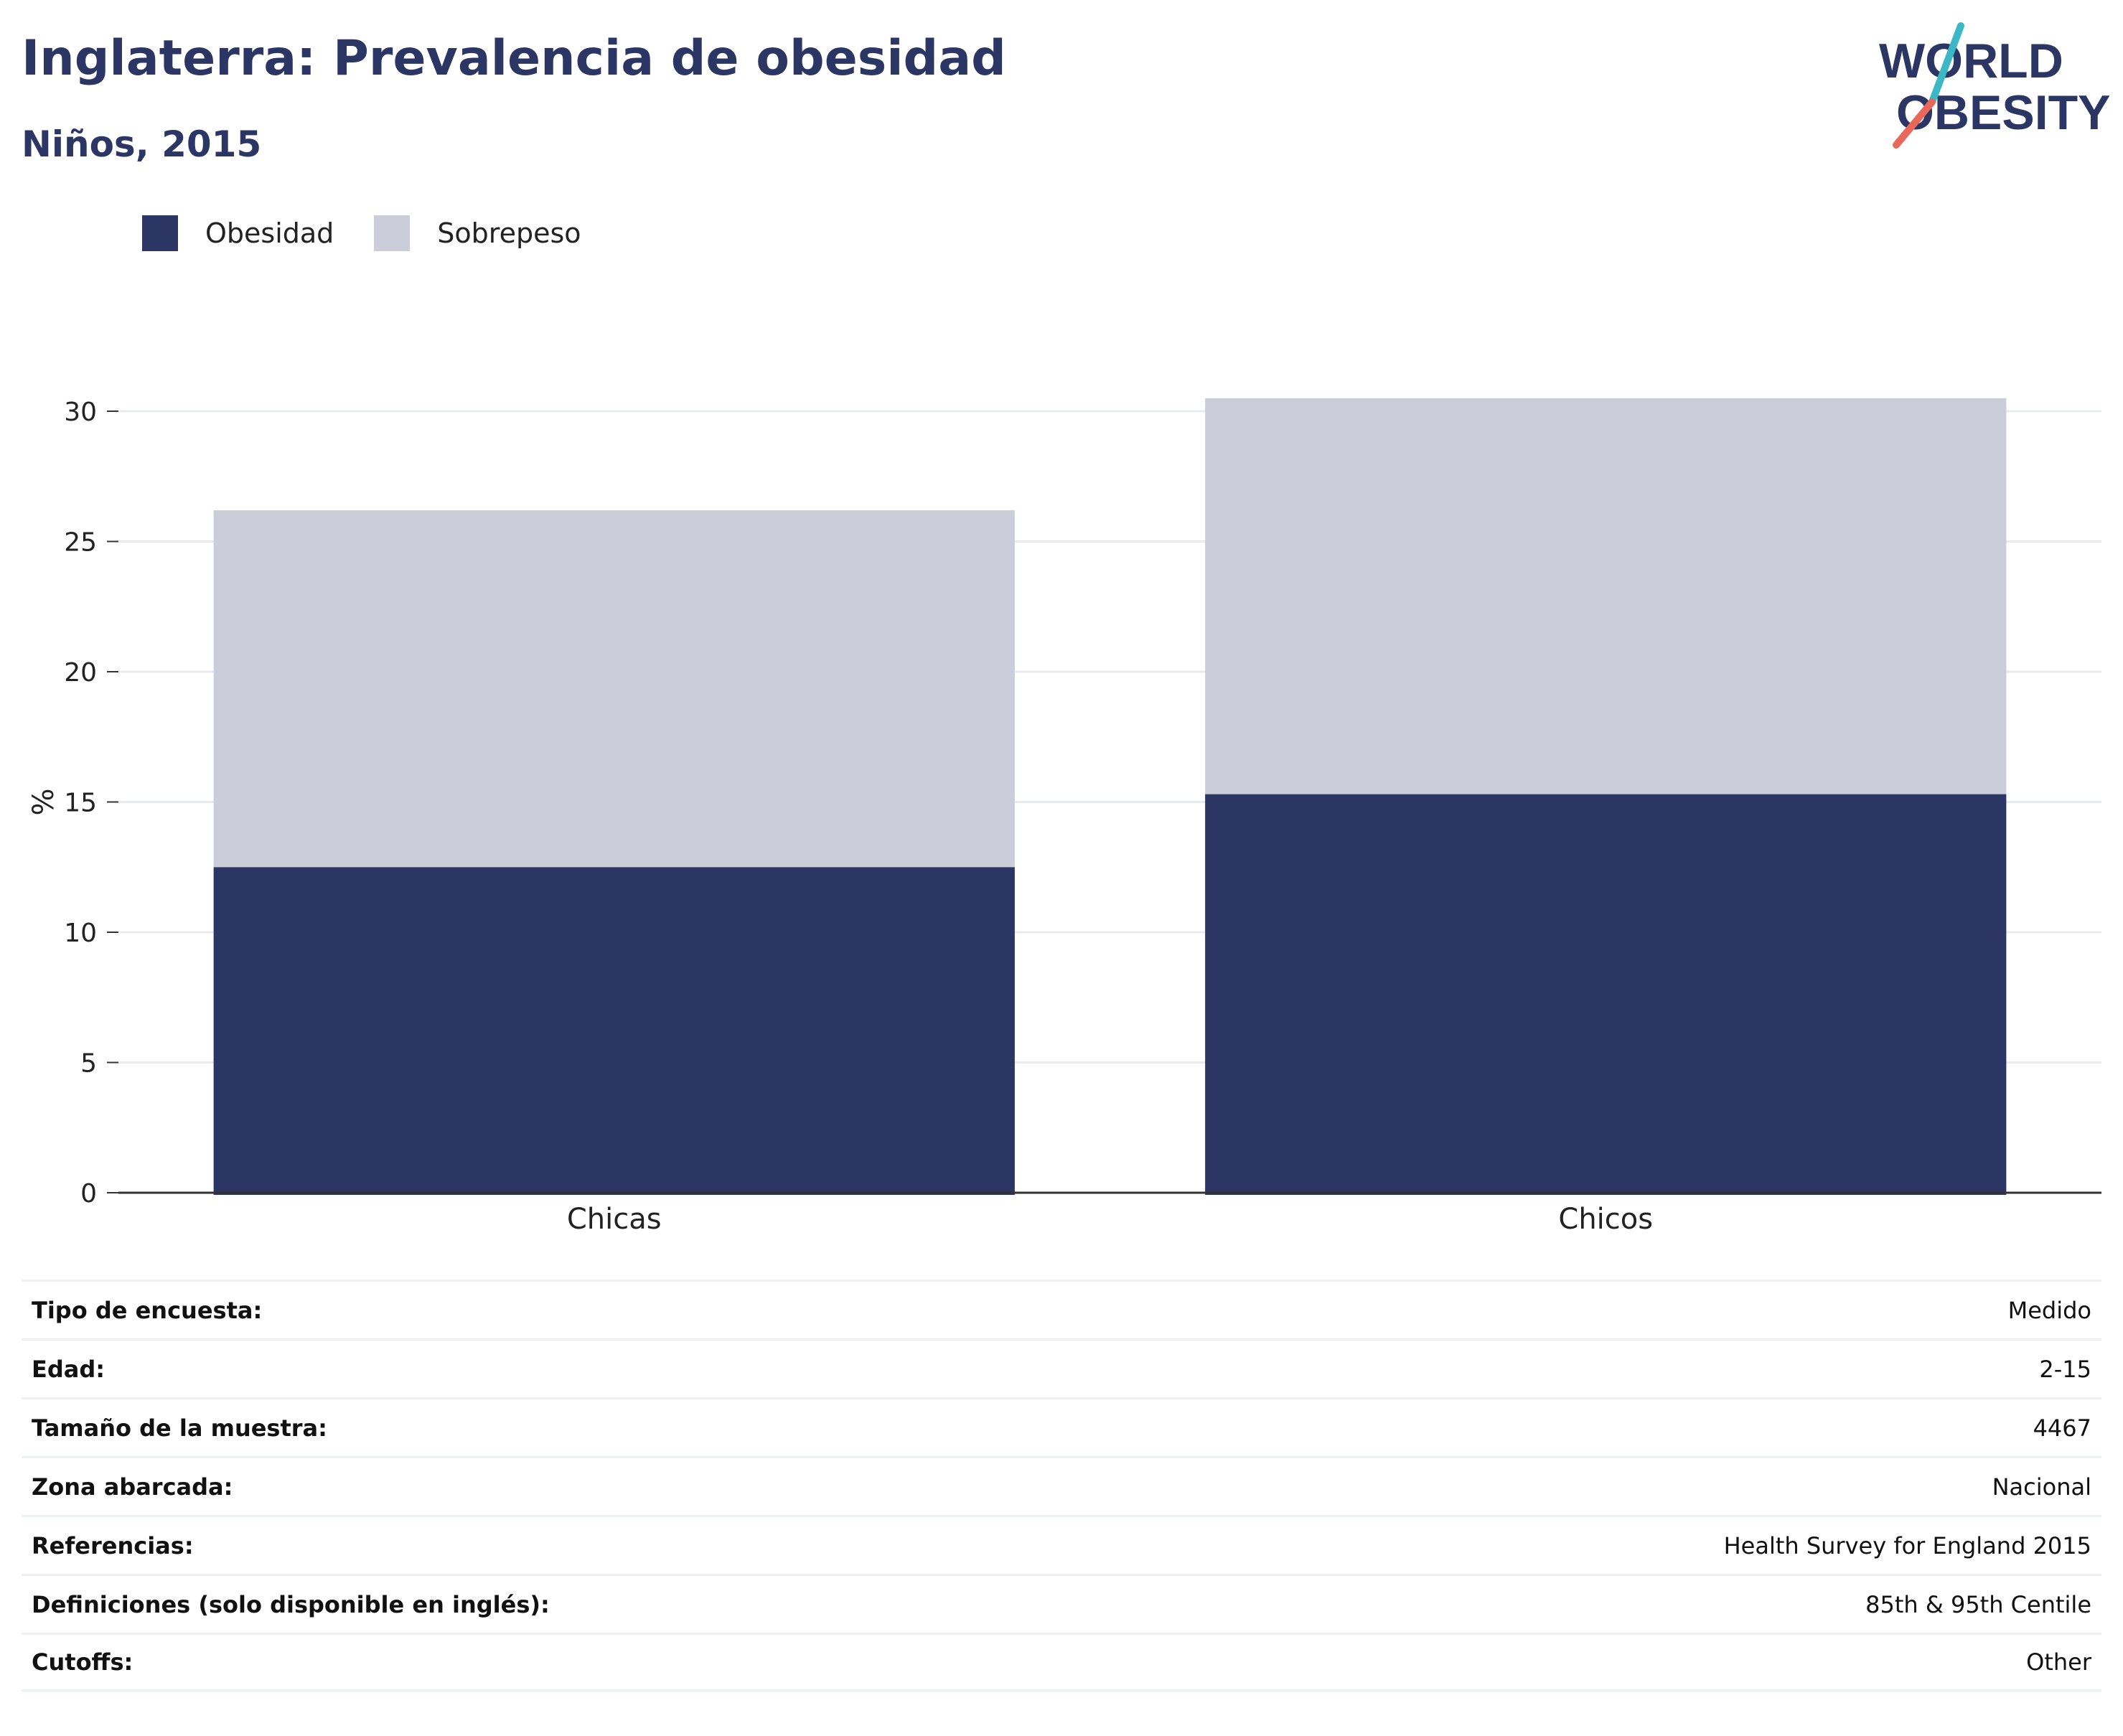 This screenshot has height=1736, width=2123. Describe the element at coordinates (88, 1194) in the screenshot. I see `y-tick-label: 0` at that location.